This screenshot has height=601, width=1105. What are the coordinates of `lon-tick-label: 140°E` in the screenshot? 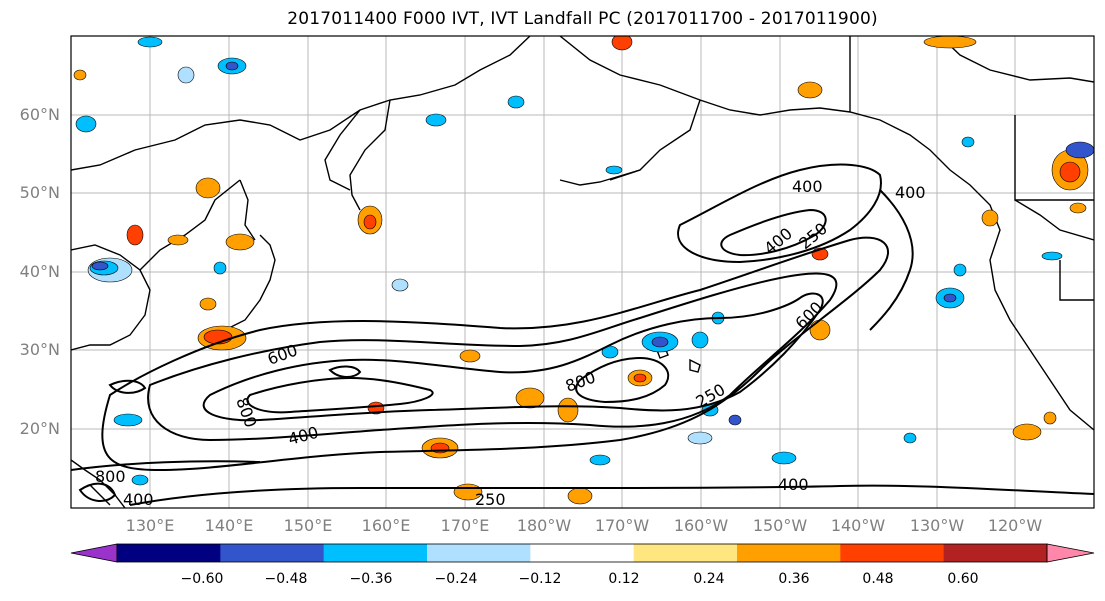 It's located at (229, 525).